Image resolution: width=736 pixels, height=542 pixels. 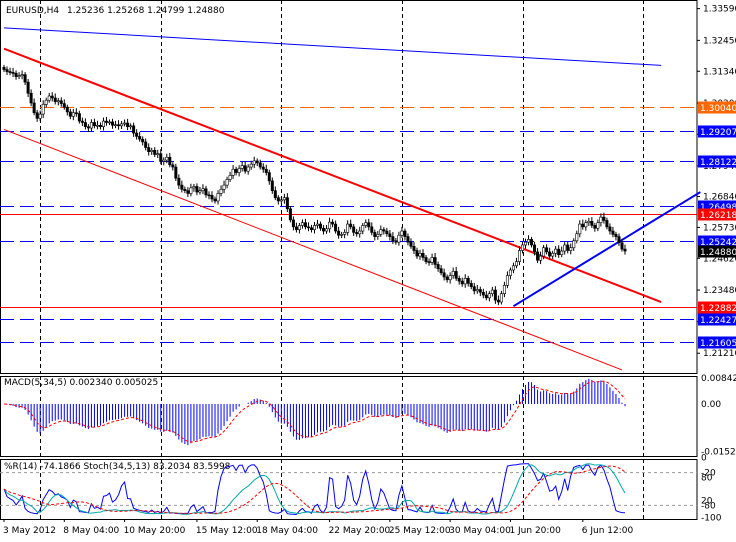 I want to click on level-label-2: 1.28122, so click(x=718, y=163).